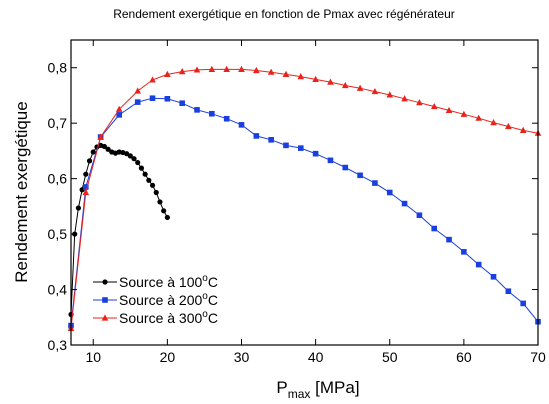 Image resolution: width=549 pixels, height=404 pixels. What do you see at coordinates (58, 290) in the screenshot?
I see `y-tick-label: 0,4` at bounding box center [58, 290].